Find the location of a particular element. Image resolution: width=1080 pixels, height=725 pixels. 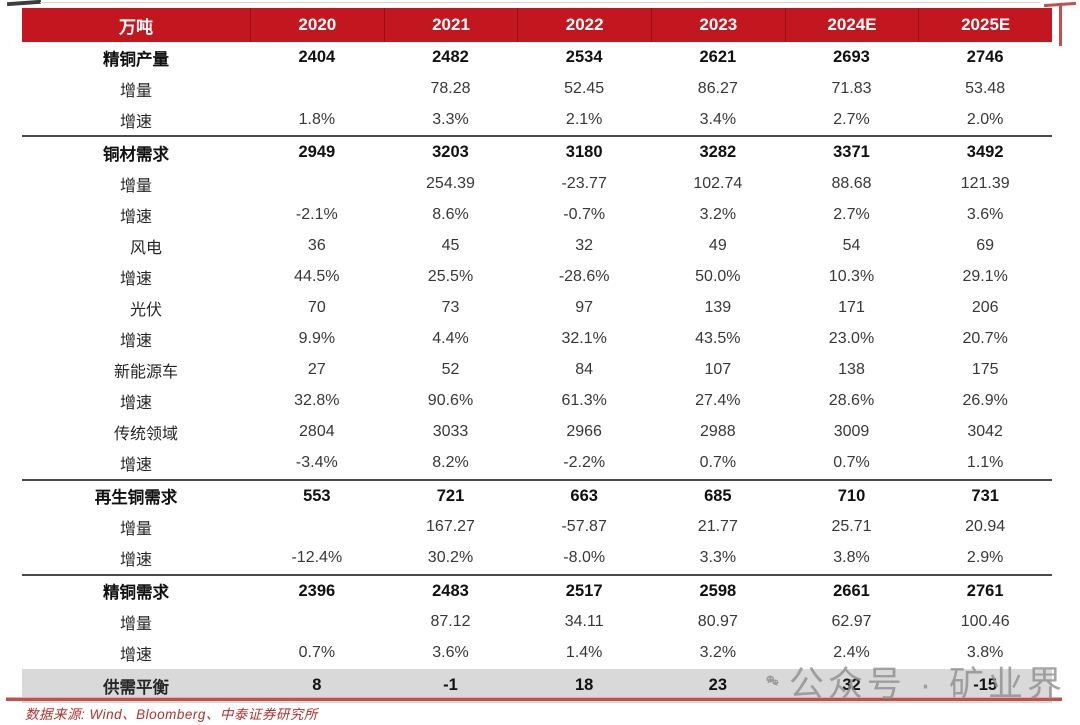

value-cell: 121.39 is located at coordinates (985, 183).